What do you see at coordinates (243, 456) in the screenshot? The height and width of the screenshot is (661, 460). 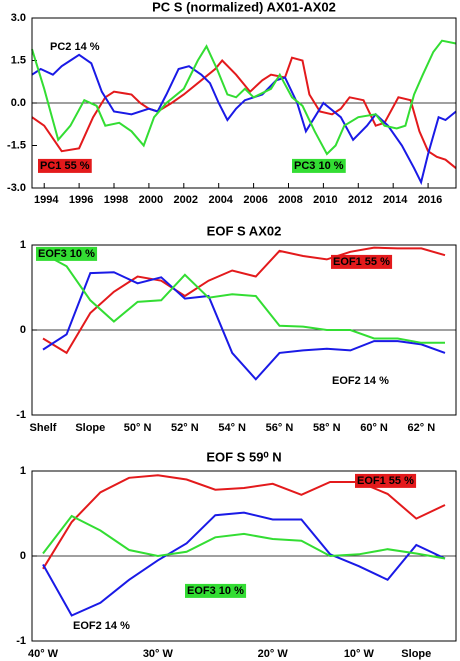 I see `chart-title: EOF S 59⁰ N` at bounding box center [243, 456].